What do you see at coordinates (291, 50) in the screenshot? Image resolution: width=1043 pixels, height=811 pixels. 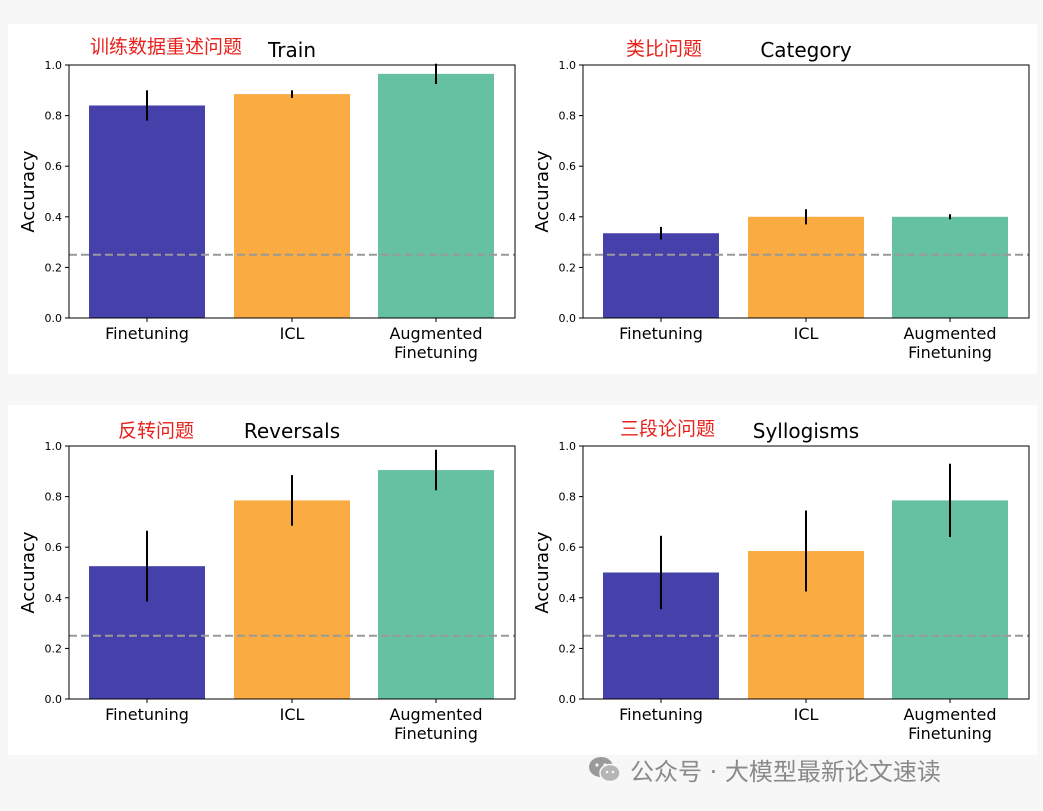 I see `chart-title: Train` at bounding box center [291, 50].